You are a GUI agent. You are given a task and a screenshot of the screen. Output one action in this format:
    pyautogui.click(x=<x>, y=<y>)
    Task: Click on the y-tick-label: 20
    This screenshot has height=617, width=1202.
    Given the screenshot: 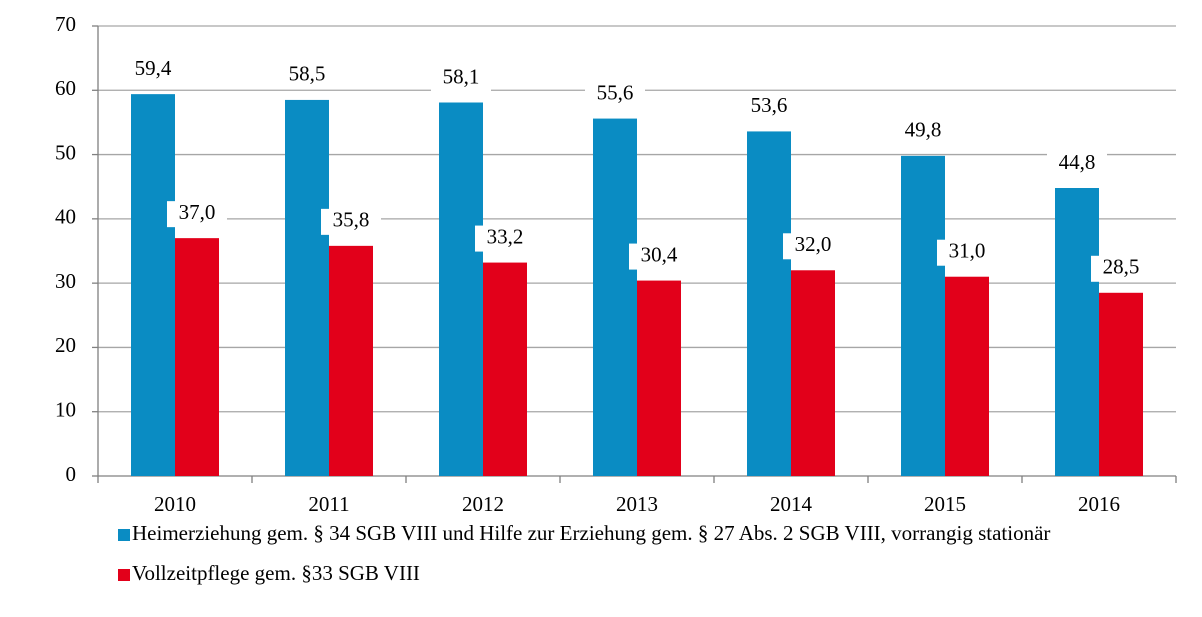 What is the action you would take?
    pyautogui.click(x=65, y=345)
    